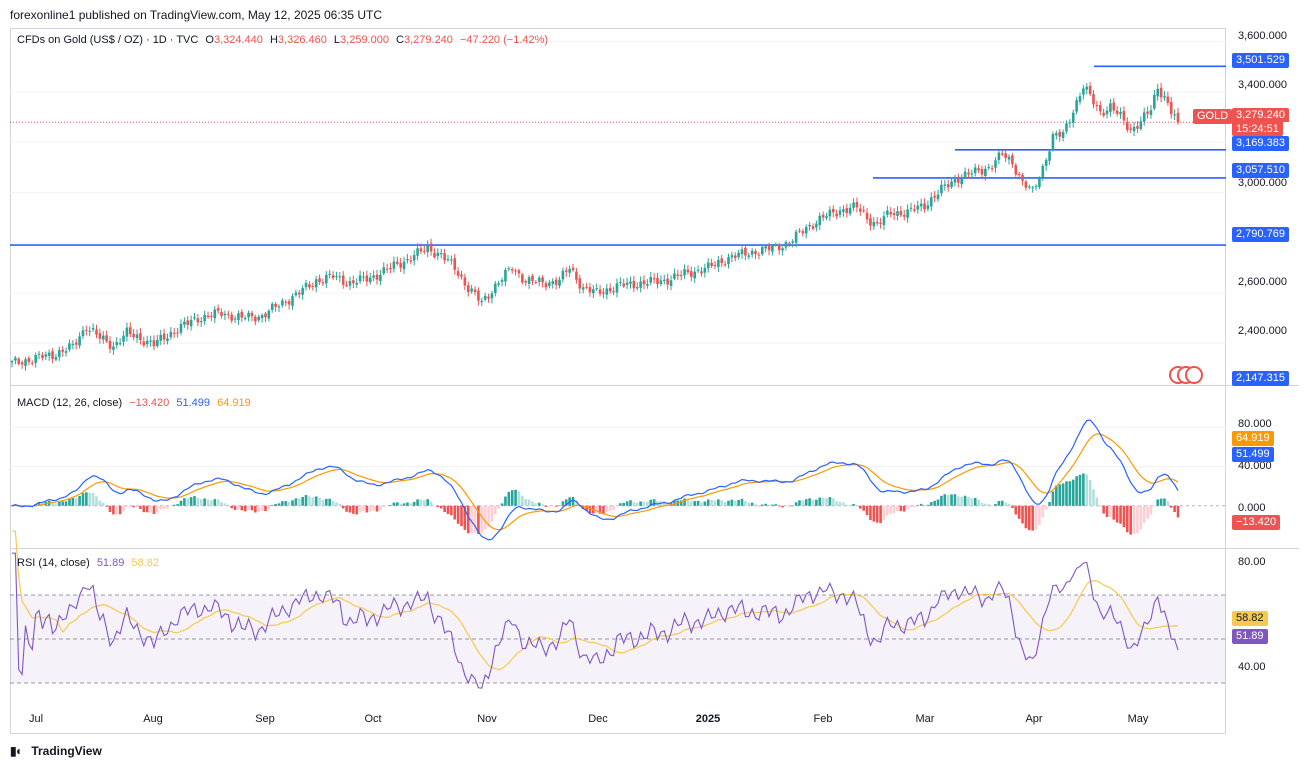 This screenshot has height=768, width=1304. What do you see at coordinates (53, 563) in the screenshot?
I see `rsi-title: RSI (14, close)` at bounding box center [53, 563].